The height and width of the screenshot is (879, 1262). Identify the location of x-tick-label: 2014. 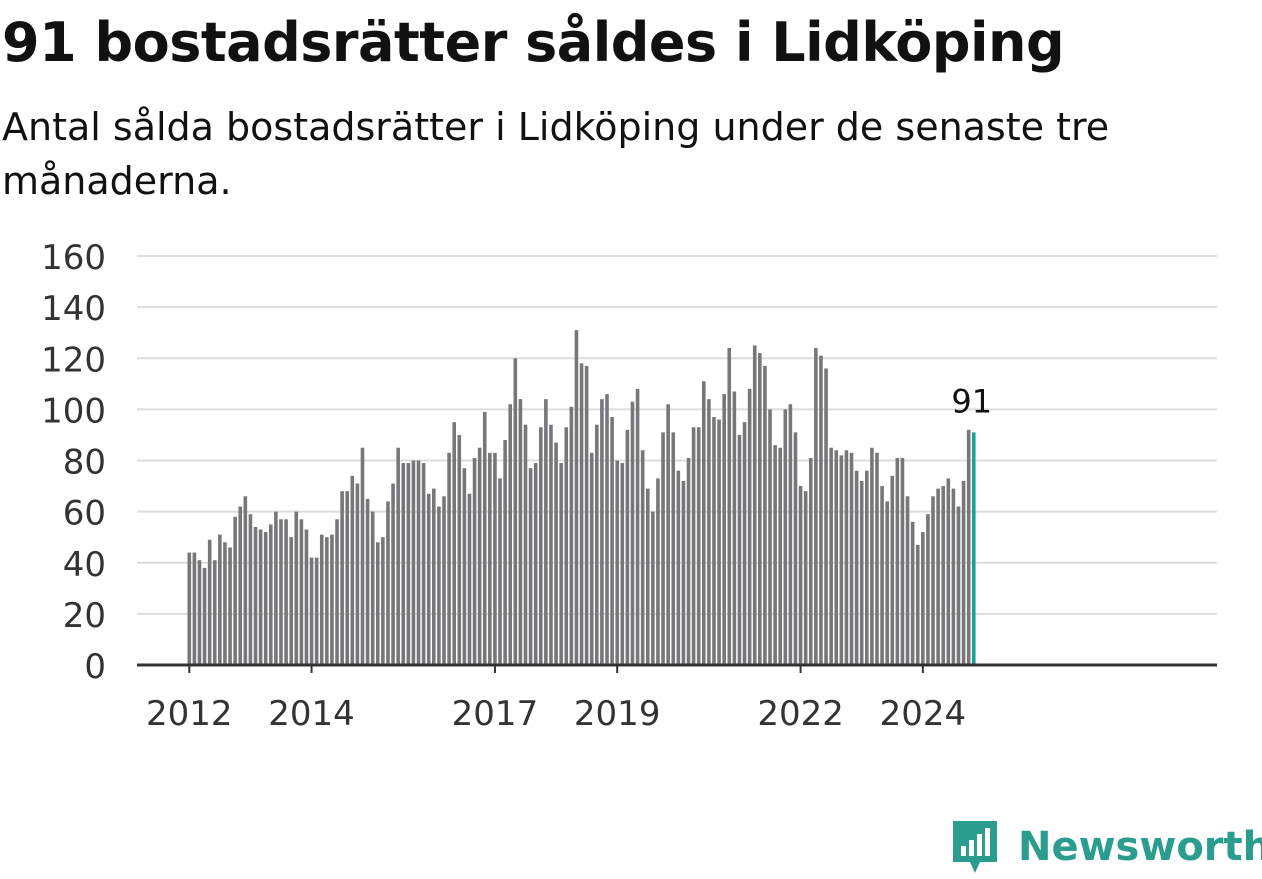
(311, 714).